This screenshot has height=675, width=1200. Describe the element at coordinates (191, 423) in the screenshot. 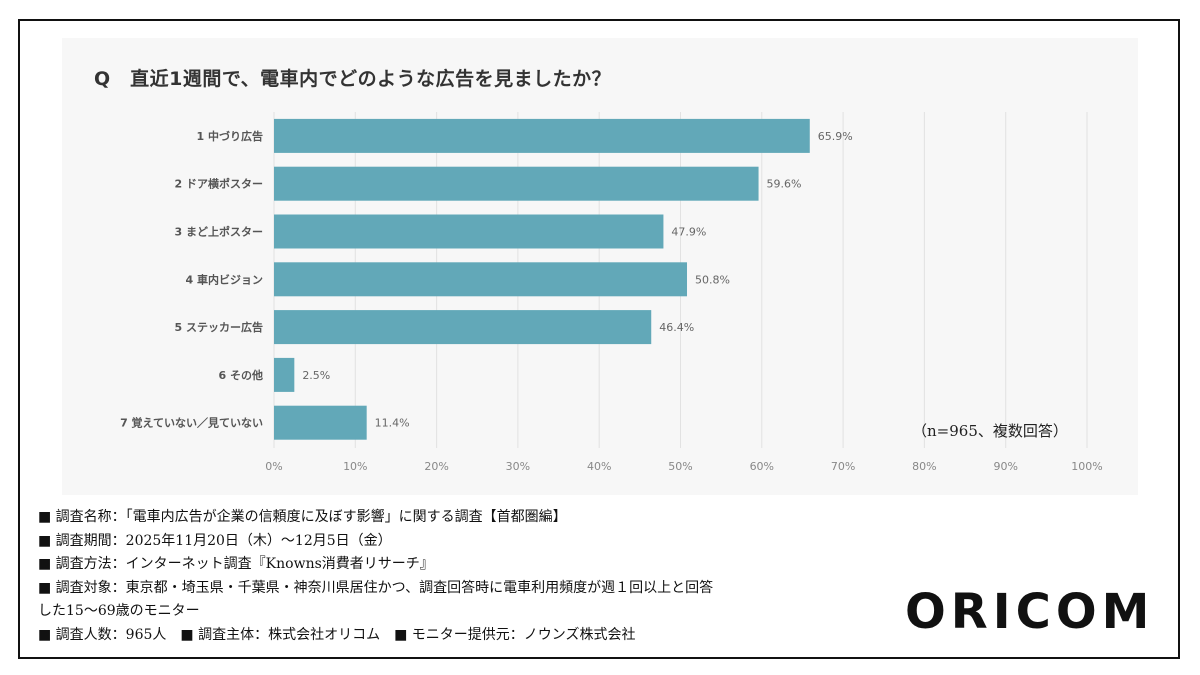

I see `category-label: 7 覚えていない／見ていない` at that location.